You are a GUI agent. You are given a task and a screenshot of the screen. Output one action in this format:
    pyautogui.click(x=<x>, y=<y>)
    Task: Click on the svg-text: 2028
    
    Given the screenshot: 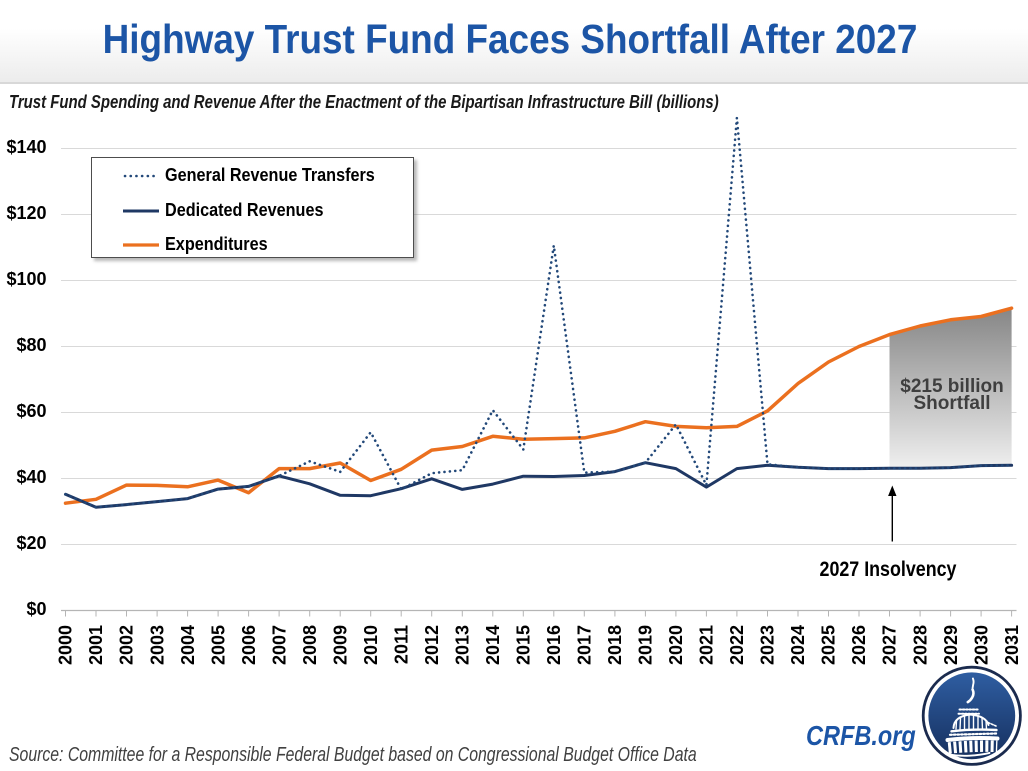 What is the action you would take?
    pyautogui.click(x=920, y=645)
    